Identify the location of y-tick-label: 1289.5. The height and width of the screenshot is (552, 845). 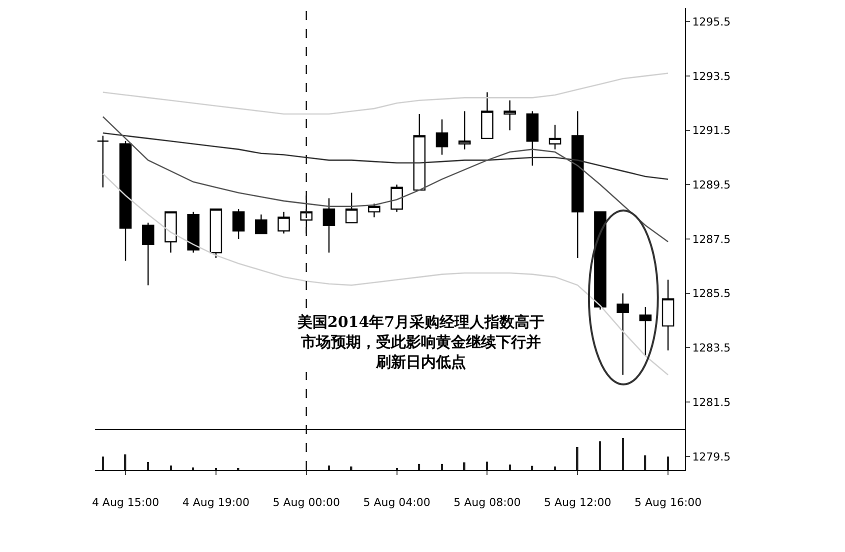
(711, 185).